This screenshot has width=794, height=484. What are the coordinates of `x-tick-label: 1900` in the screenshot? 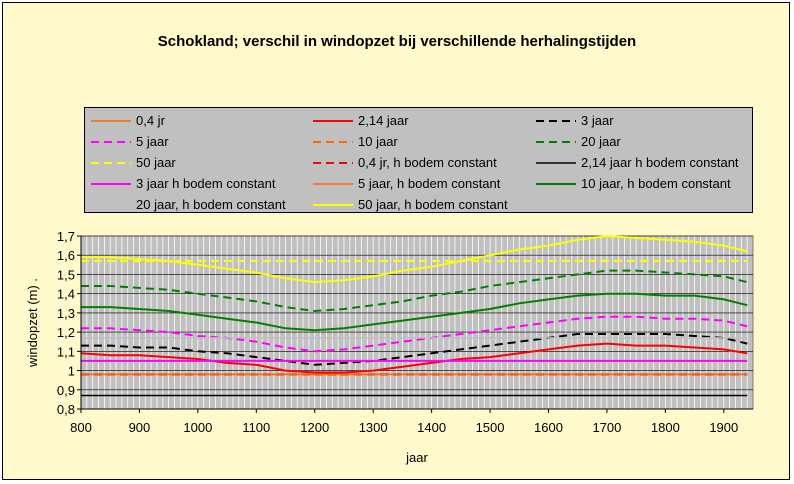 It's located at (723, 427).